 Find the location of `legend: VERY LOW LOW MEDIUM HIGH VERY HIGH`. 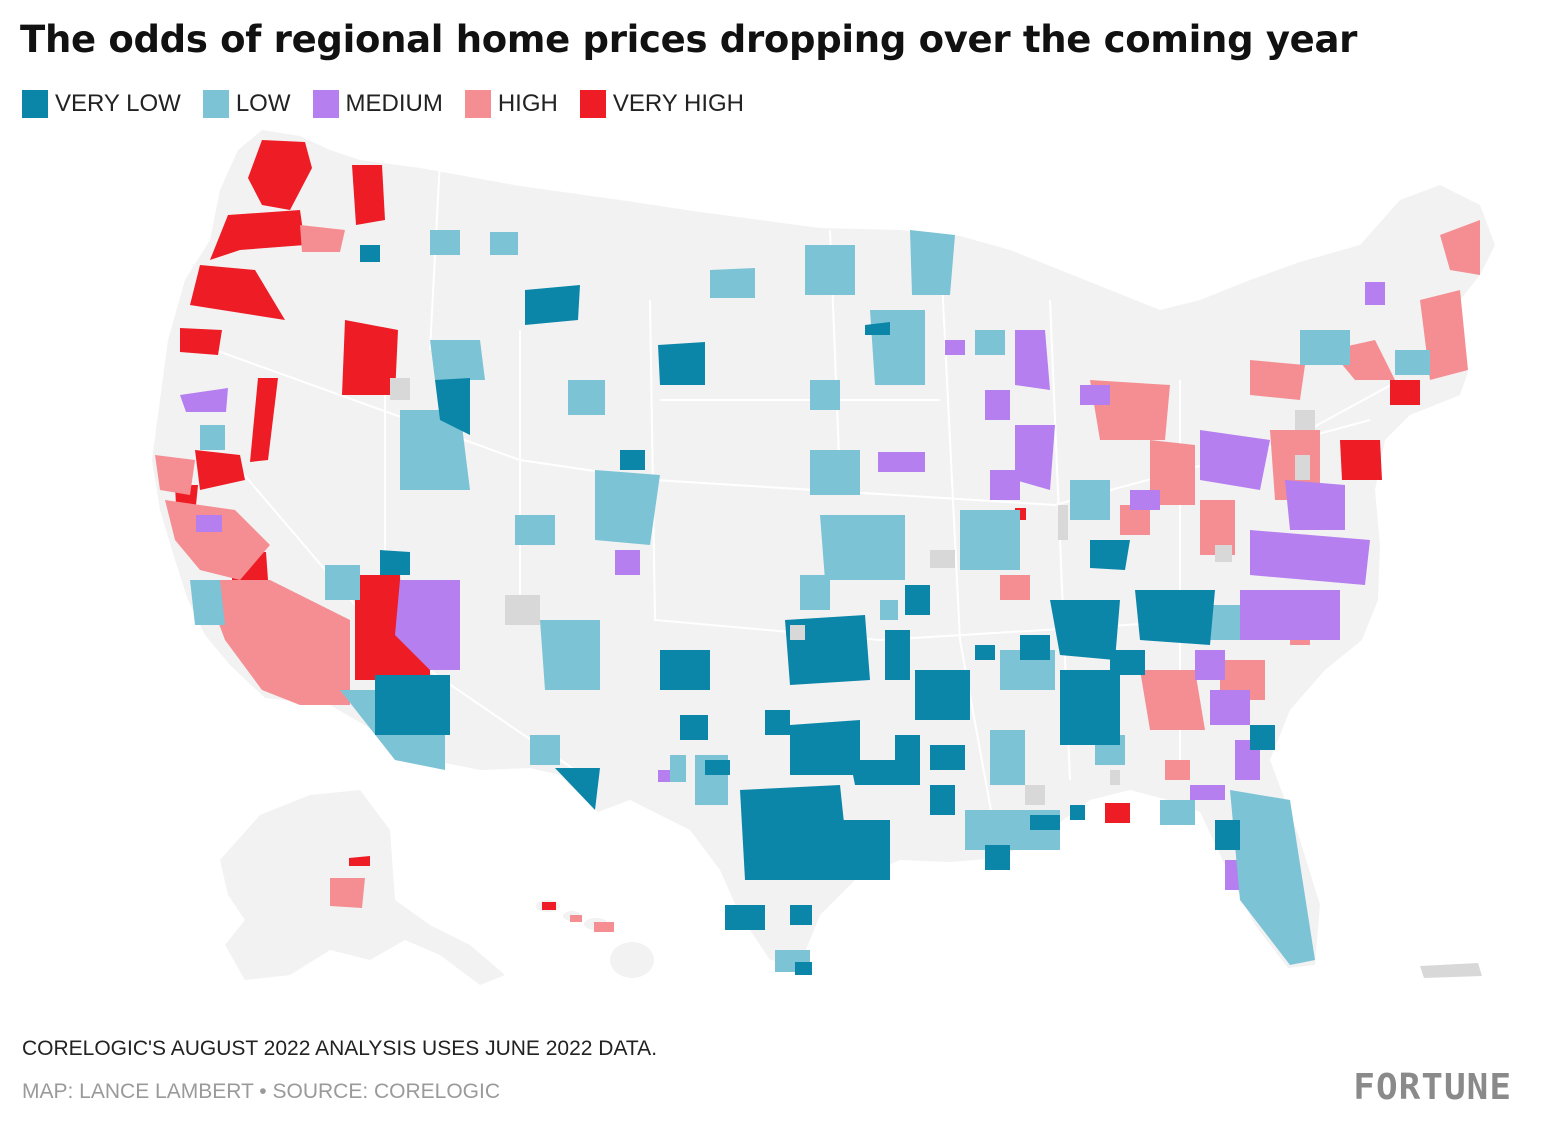

legend: VERY LOW LOW MEDIUM HIGH VERY HIGH is located at coordinates (383, 104).